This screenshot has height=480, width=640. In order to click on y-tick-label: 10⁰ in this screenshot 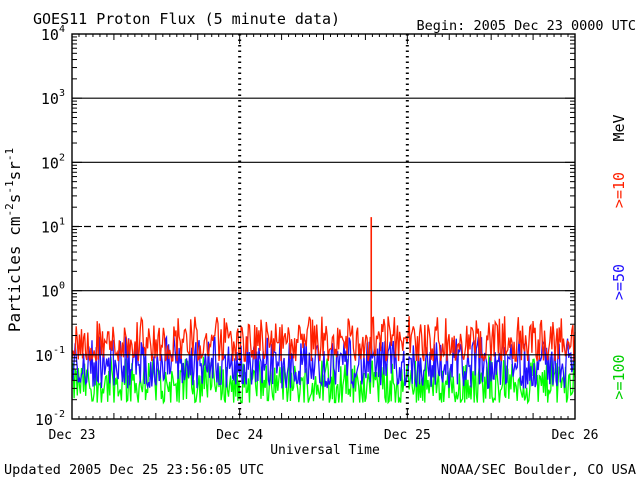, I will do `click(53, 291)`.